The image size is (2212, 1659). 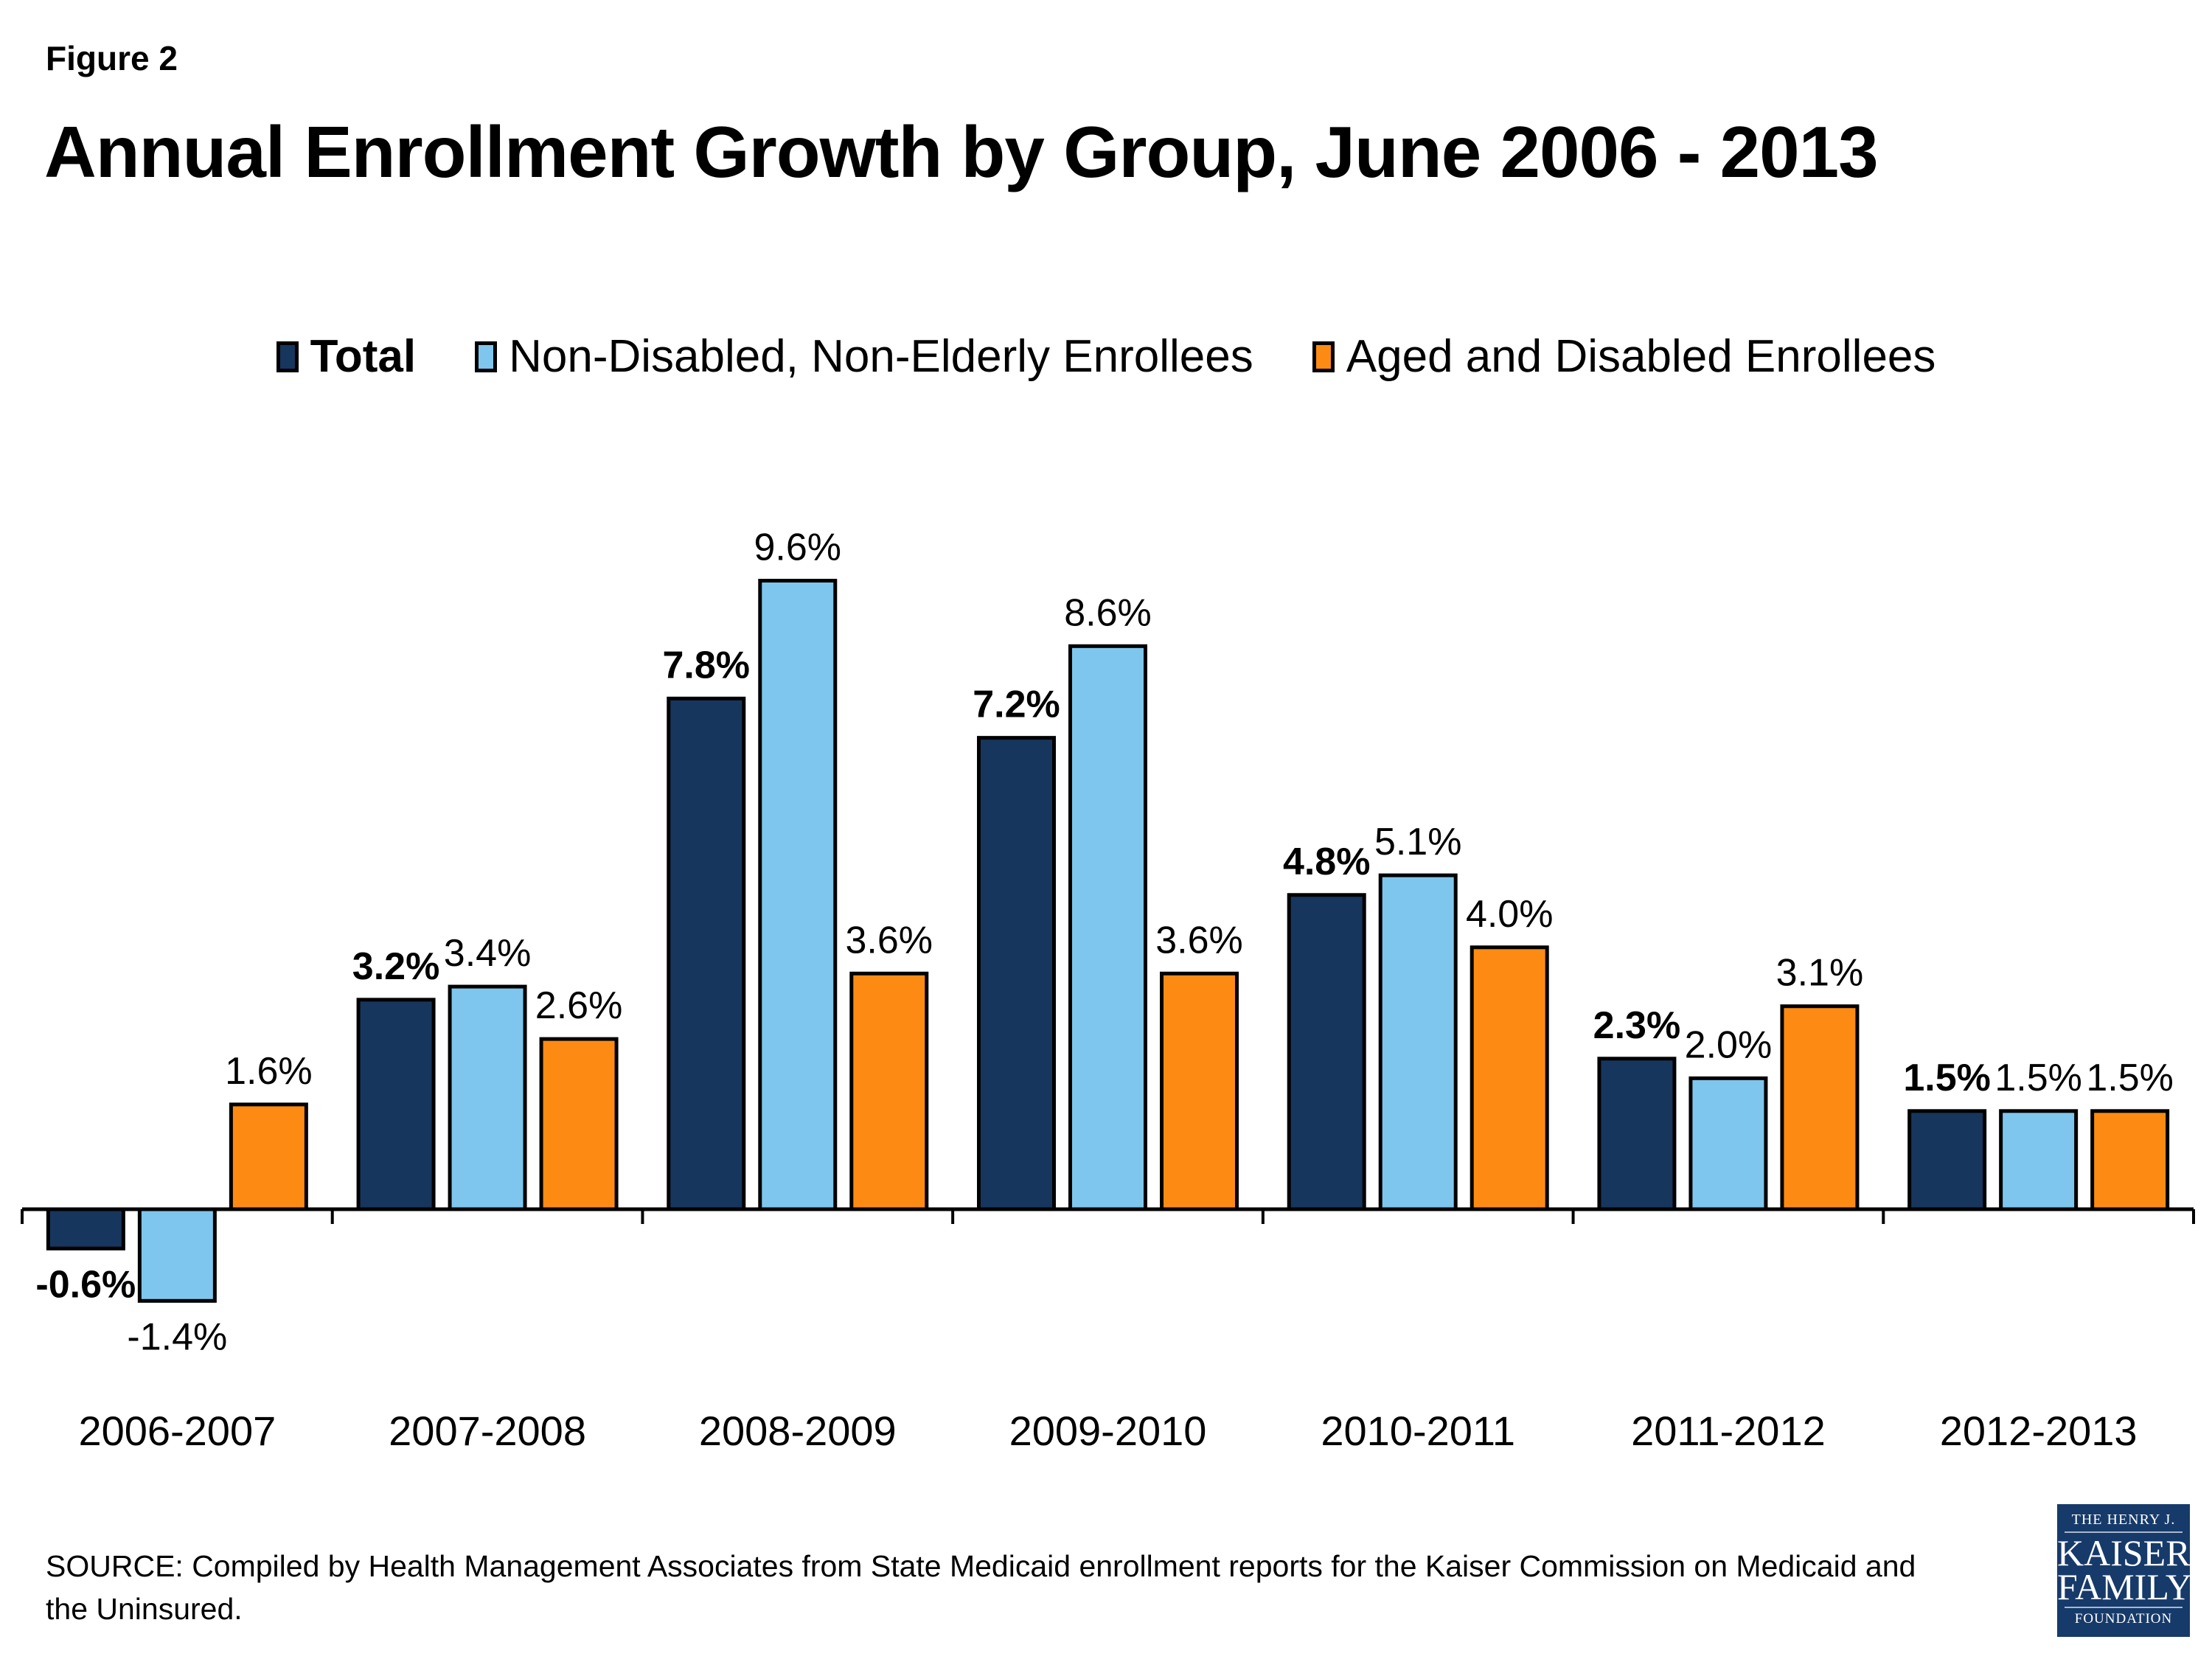 I want to click on logo-line-1: THE HENRY J., so click(x=2124, y=1522).